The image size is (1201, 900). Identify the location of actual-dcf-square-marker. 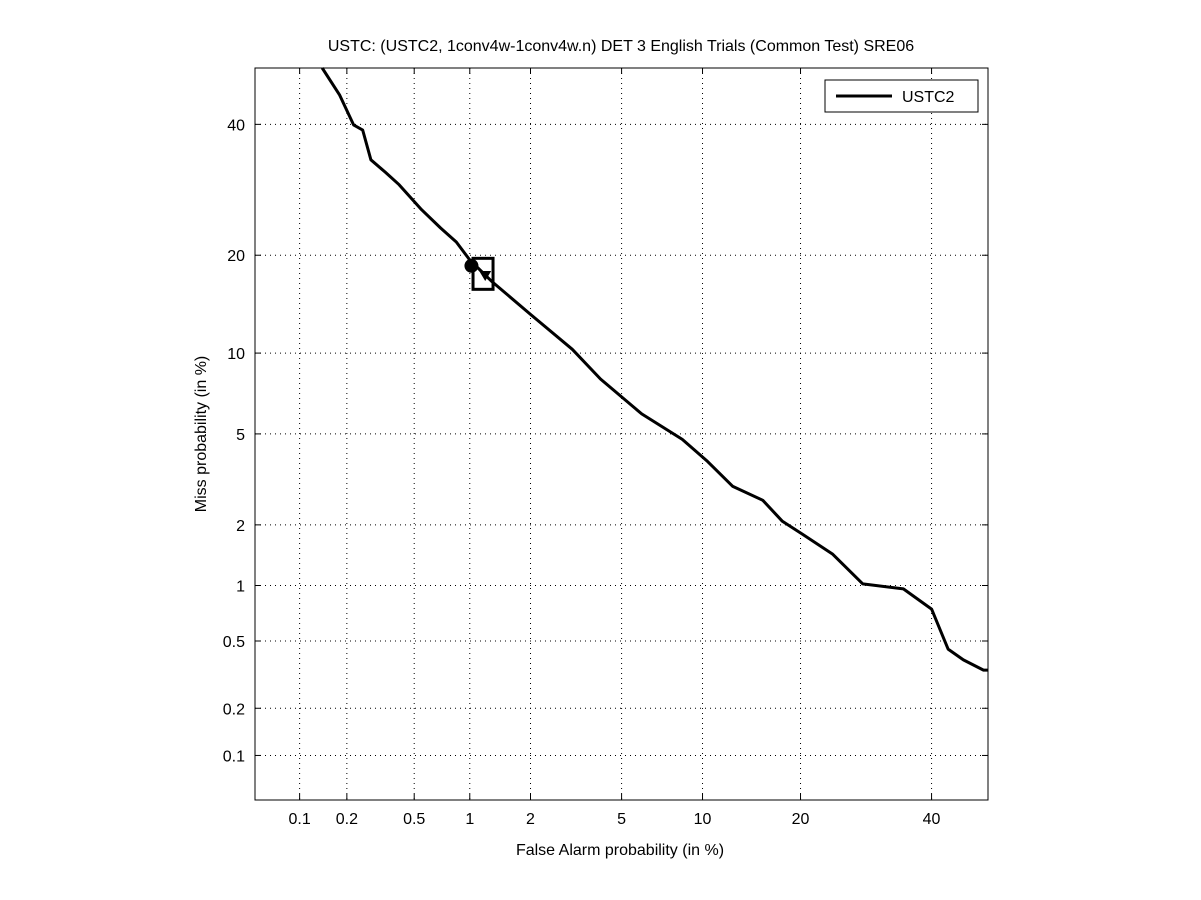
(483, 273).